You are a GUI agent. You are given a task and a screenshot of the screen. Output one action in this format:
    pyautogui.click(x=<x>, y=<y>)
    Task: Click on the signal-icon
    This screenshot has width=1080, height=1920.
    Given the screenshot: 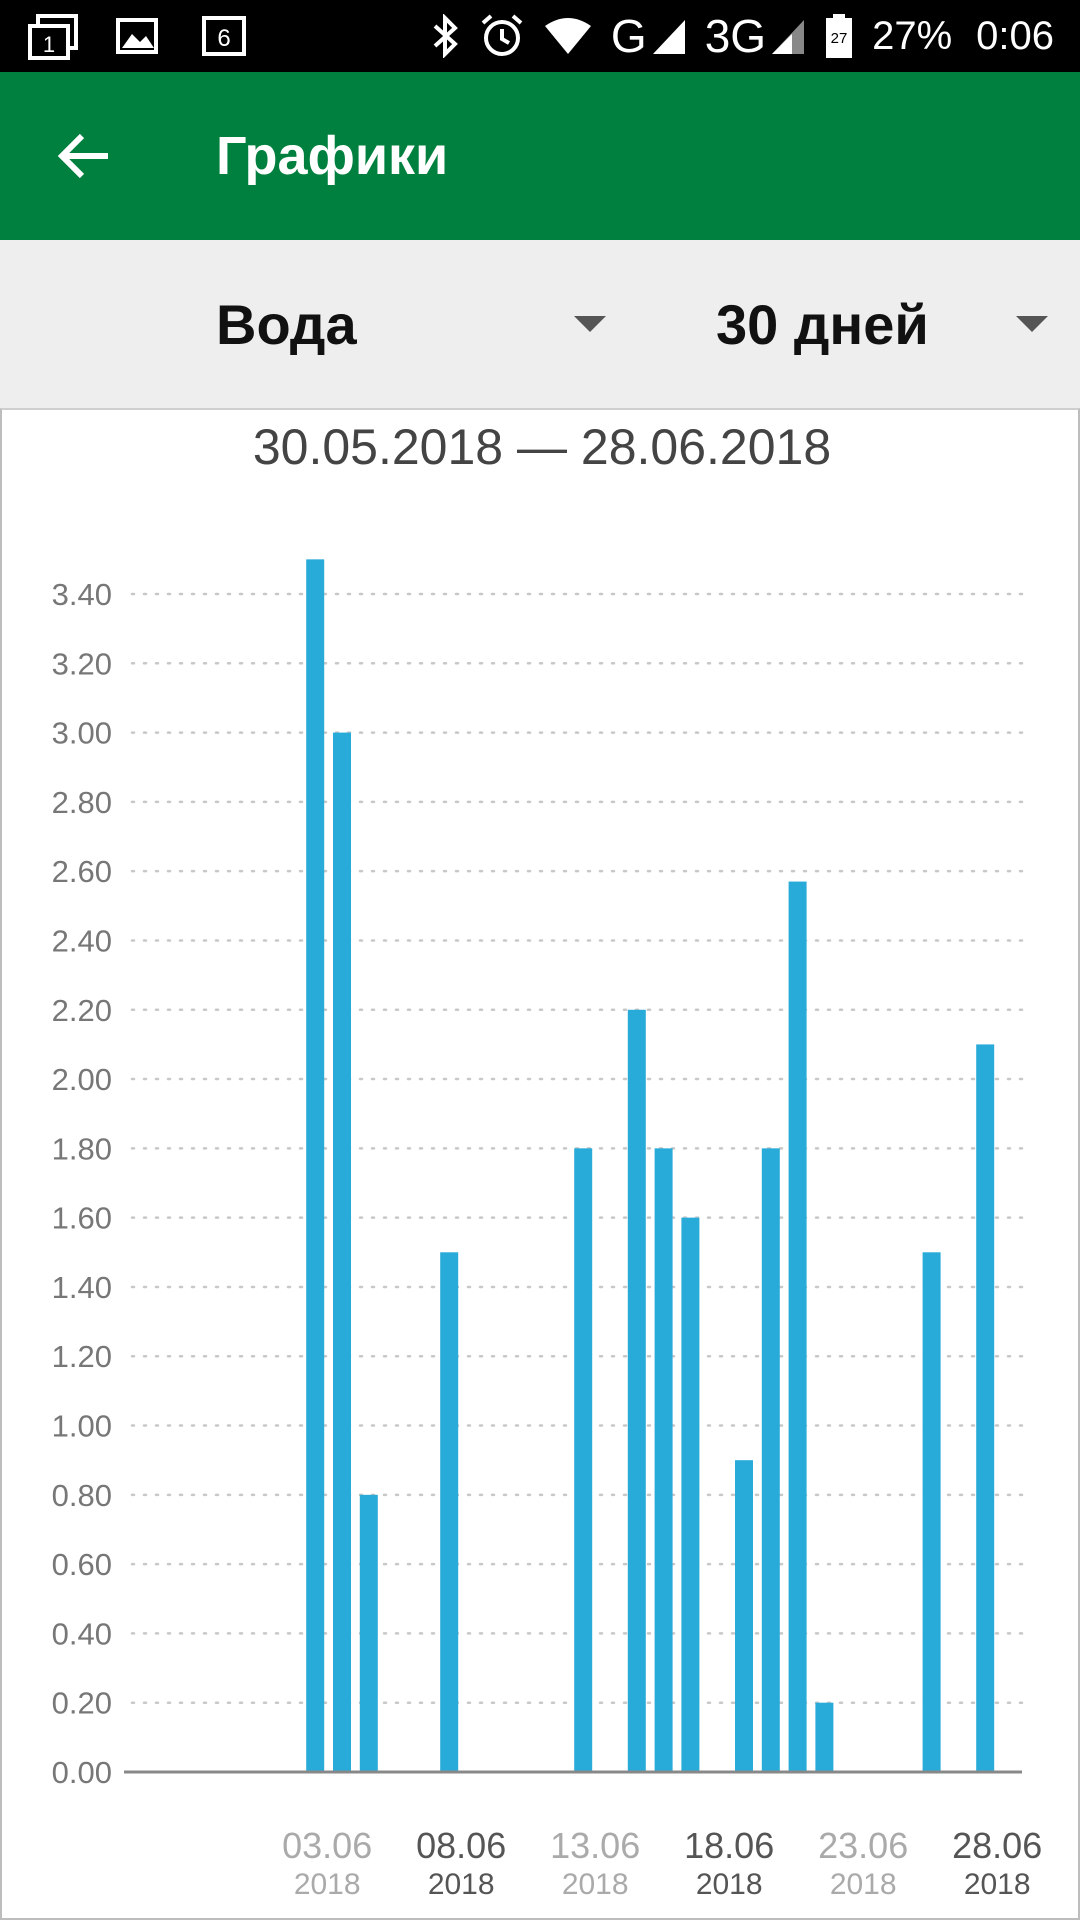 What is the action you would take?
    pyautogui.click(x=669, y=36)
    